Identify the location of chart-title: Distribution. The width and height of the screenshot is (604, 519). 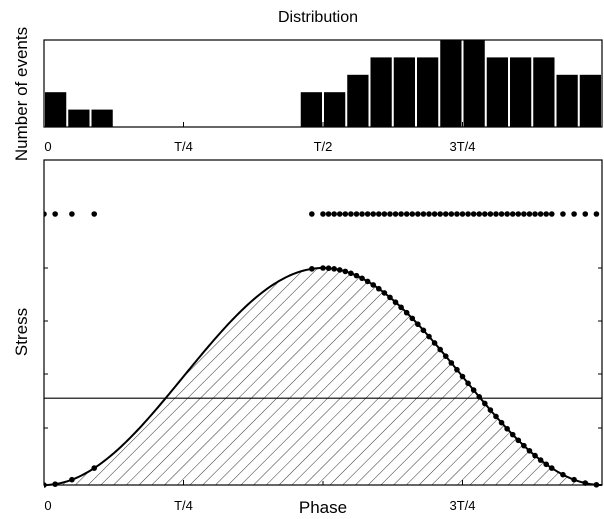
(318, 17).